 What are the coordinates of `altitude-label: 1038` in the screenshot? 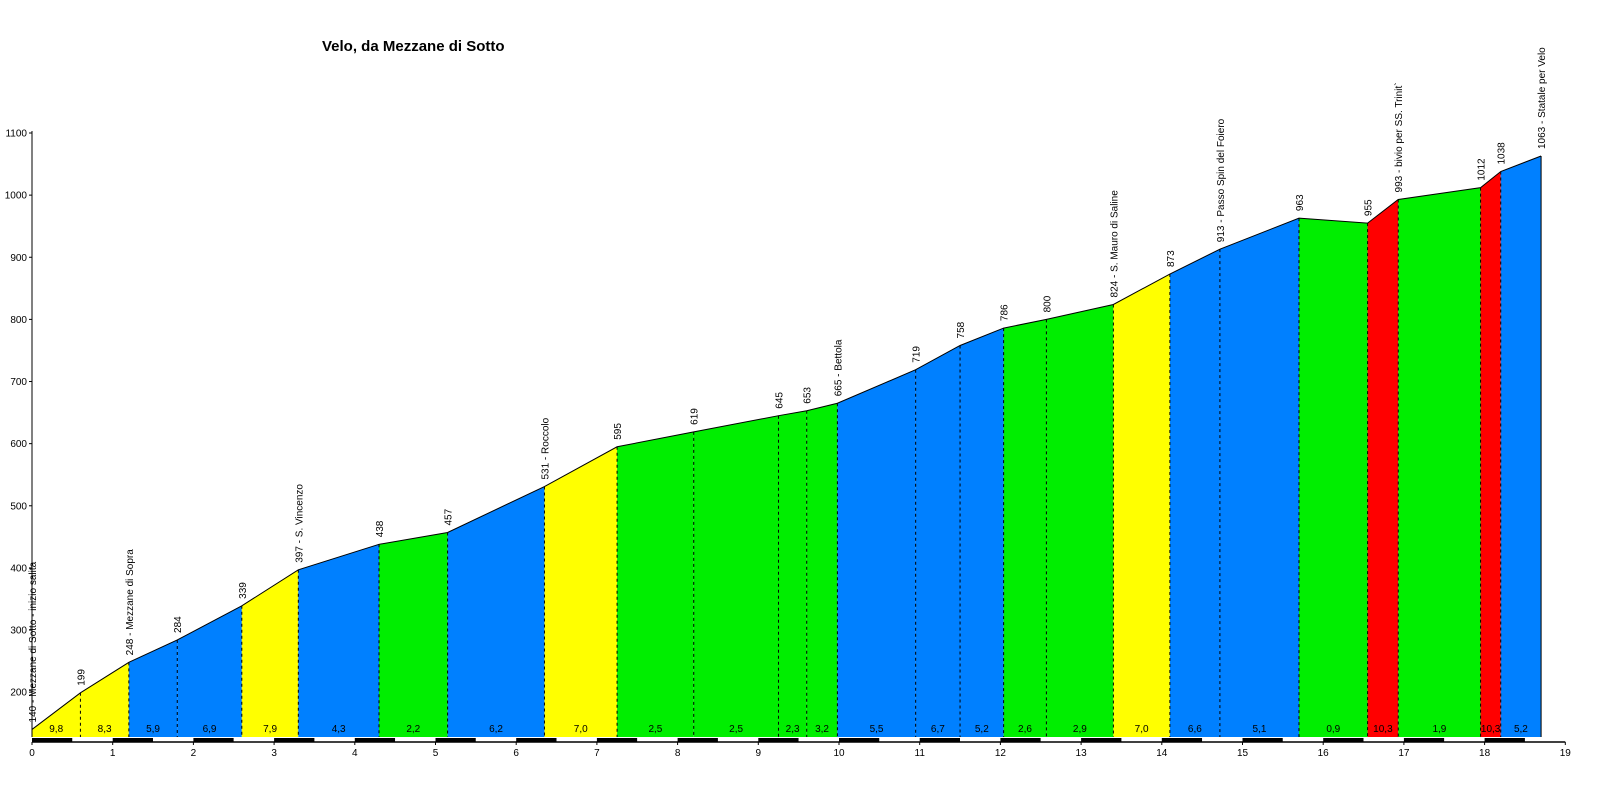 It's located at (1502, 153).